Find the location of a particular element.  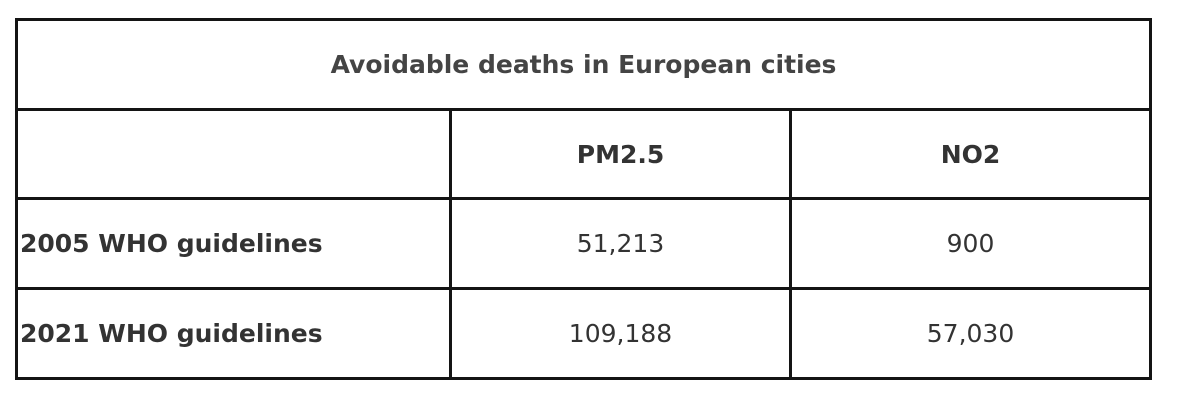

header-cell-empty is located at coordinates (233, 154).